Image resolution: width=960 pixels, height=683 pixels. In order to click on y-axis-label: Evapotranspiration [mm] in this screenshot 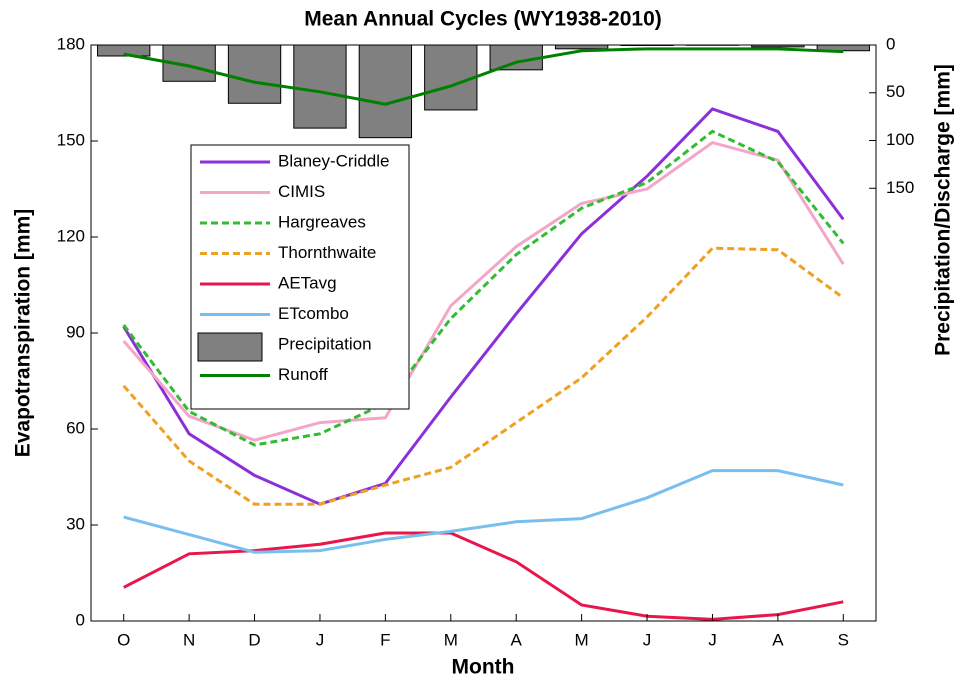, I will do `click(23, 333)`.